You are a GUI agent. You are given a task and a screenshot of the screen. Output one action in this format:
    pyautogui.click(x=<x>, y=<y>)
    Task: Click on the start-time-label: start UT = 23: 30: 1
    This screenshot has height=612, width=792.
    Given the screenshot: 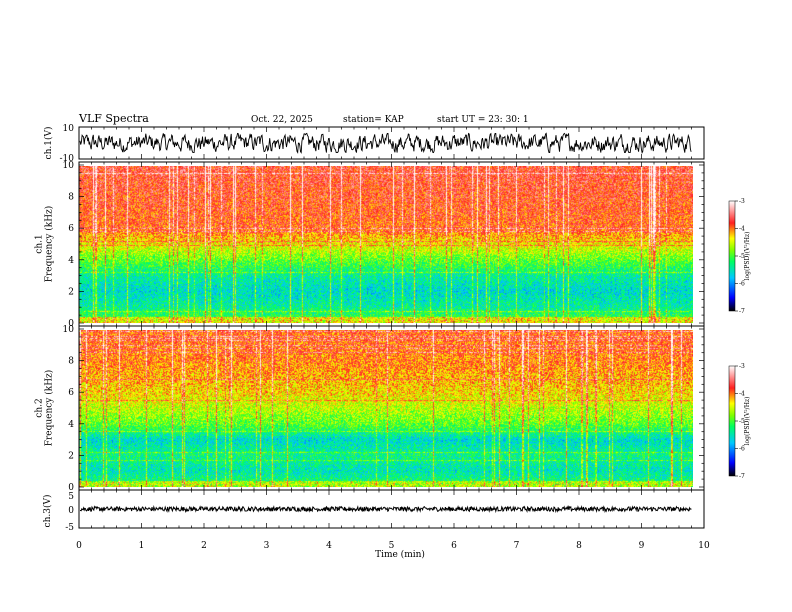 What is the action you would take?
    pyautogui.click(x=483, y=120)
    